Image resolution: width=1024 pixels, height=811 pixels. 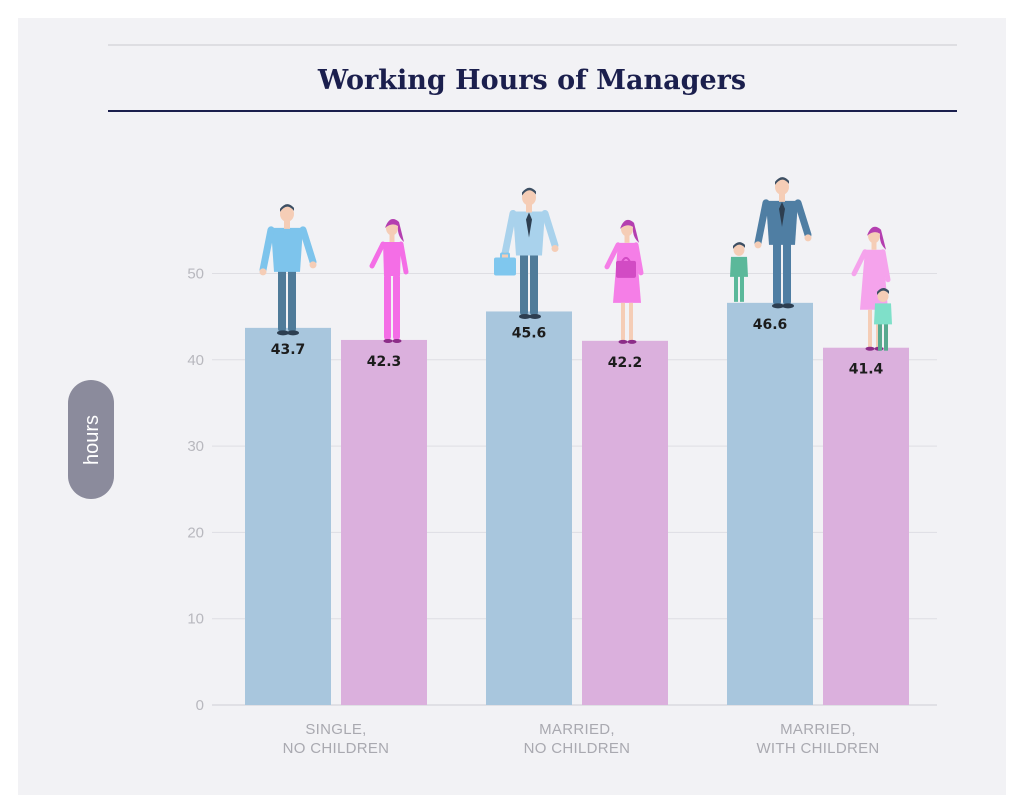 I want to click on category-label: WITH CHILDREN, so click(x=817, y=748).